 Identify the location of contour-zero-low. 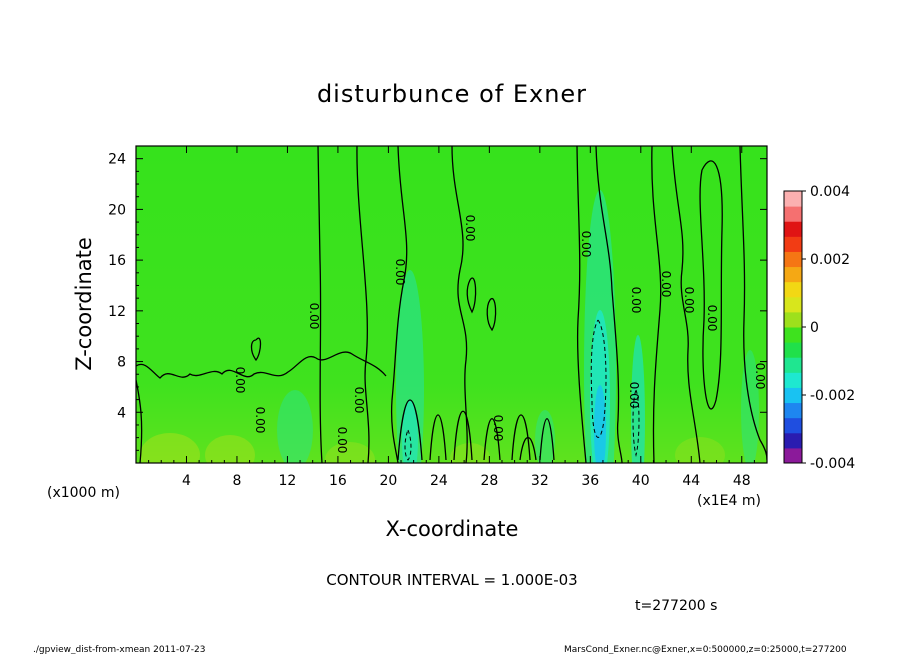
(261, 365).